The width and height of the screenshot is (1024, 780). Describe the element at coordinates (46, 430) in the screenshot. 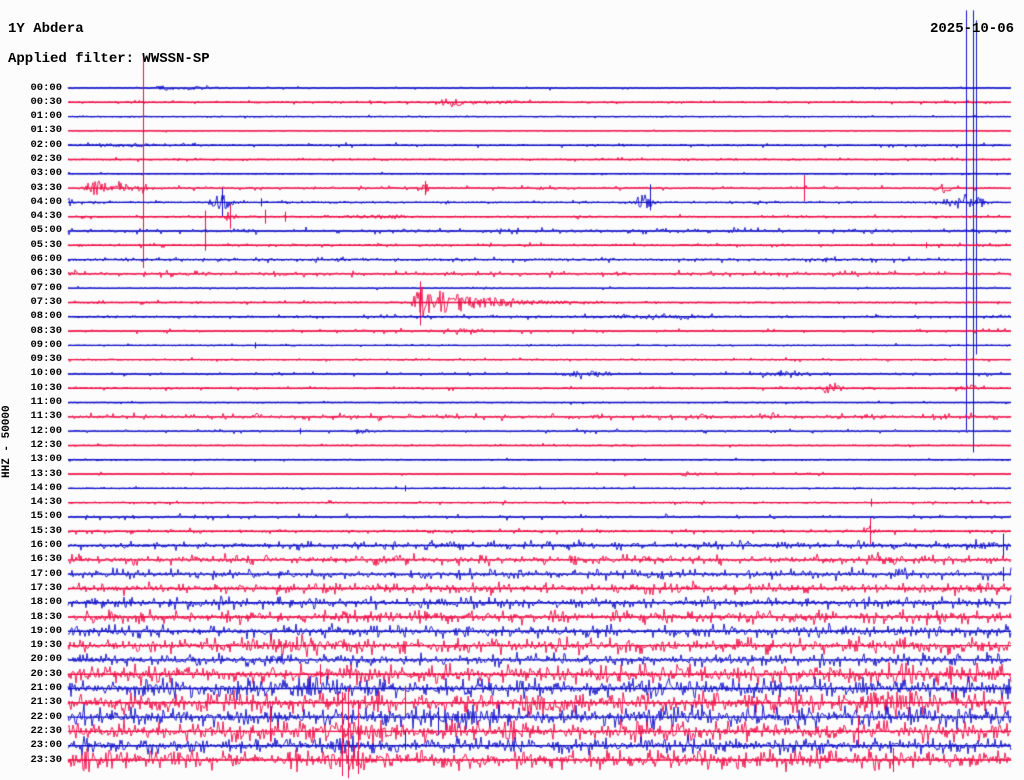

I see `row-time-label: 12:00` at that location.